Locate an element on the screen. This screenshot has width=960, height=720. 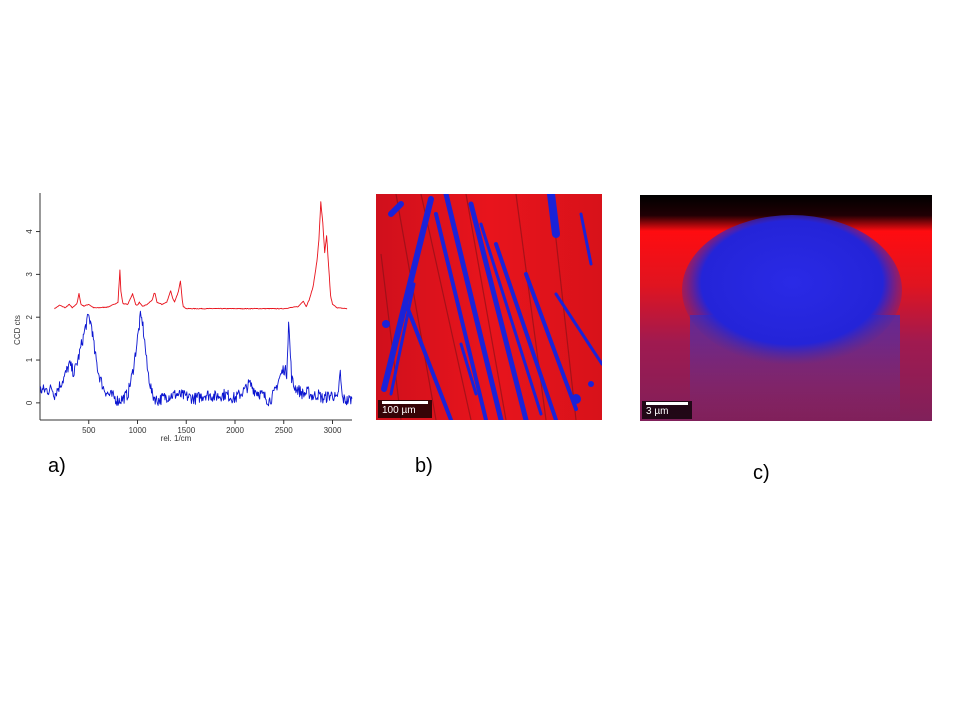
y-tick-label: 1 is located at coordinates (29, 359).